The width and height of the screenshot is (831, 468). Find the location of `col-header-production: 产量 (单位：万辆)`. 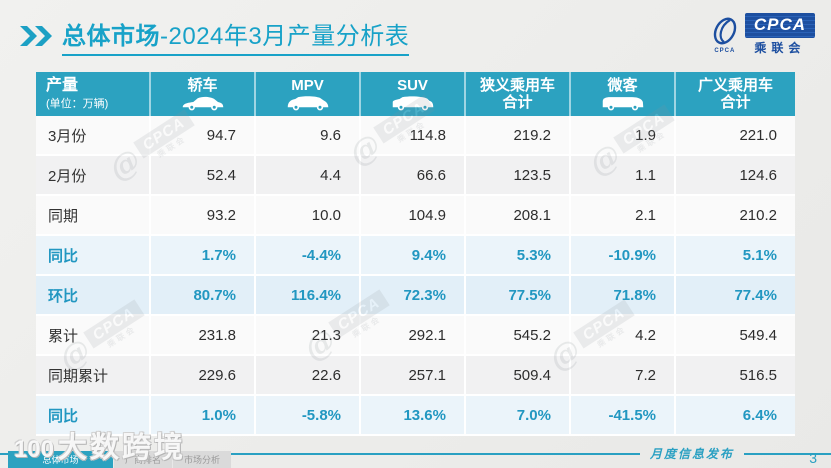

col-header-production: 产量 (单位：万辆) is located at coordinates (93, 94).